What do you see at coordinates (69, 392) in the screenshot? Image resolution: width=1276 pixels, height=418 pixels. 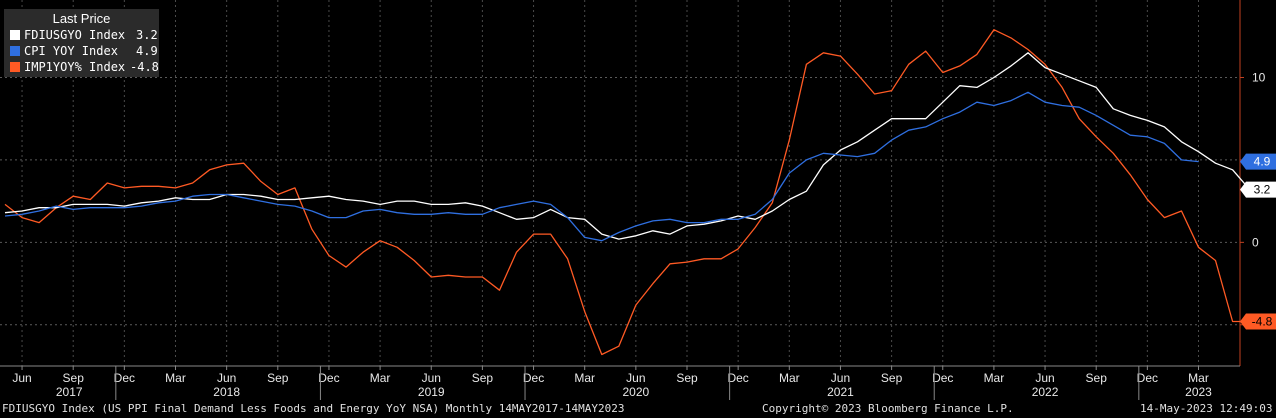 I see `x-year-label: 2017` at bounding box center [69, 392].